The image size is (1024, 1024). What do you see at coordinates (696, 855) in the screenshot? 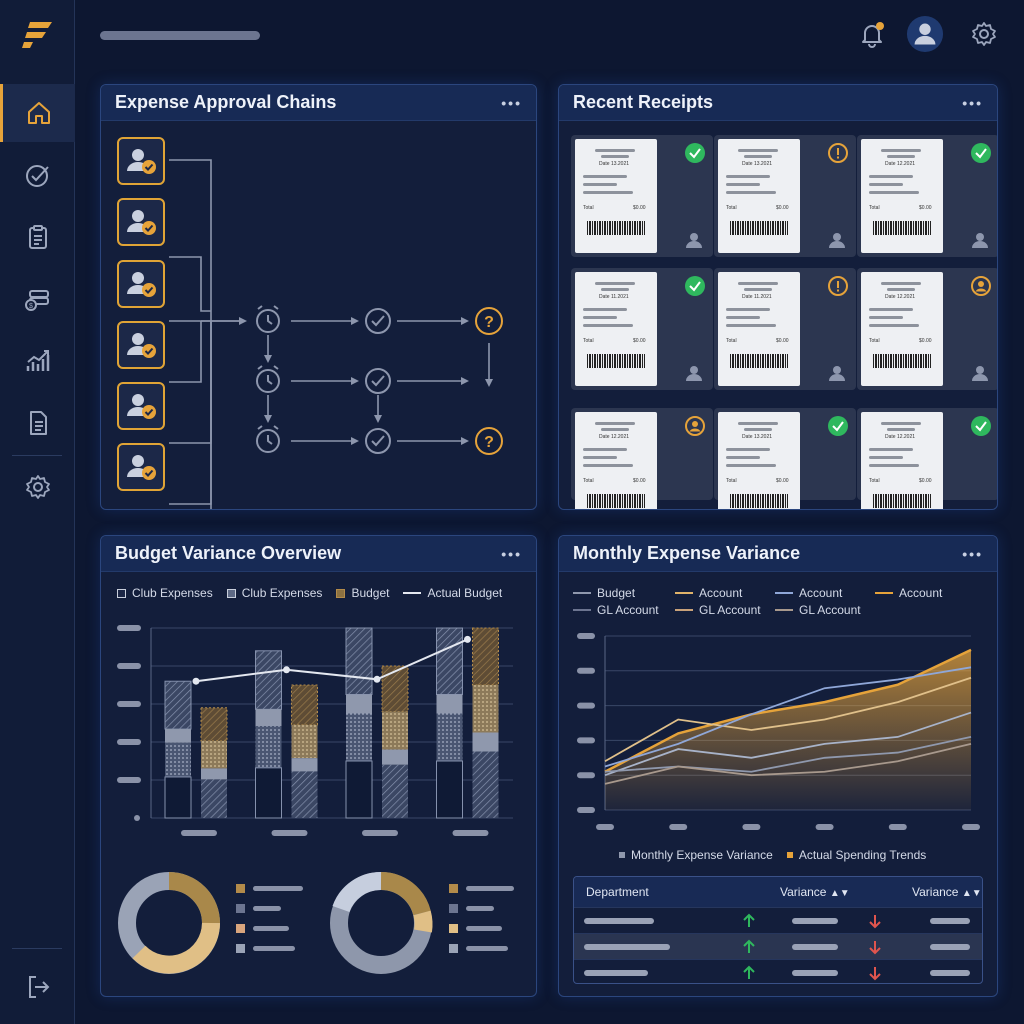
I see `legend-item: Monthly Expense Variance` at bounding box center [696, 855].